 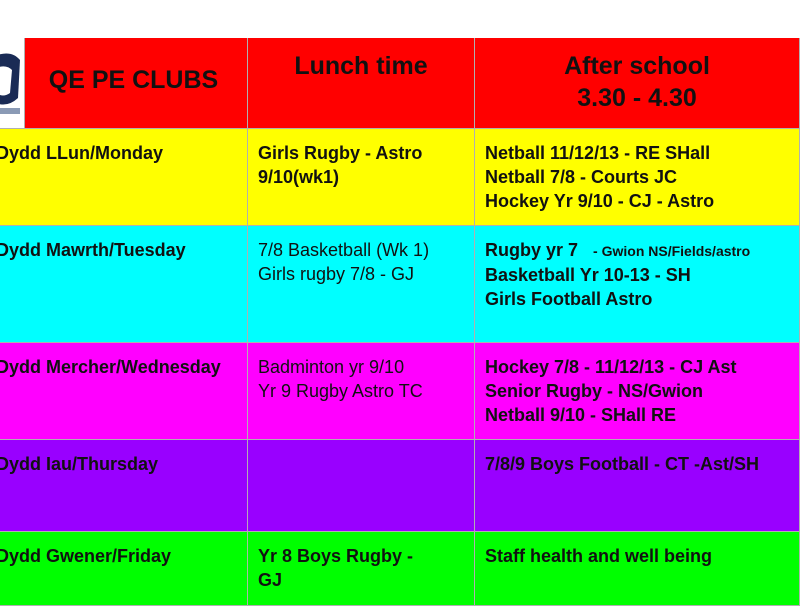 What do you see at coordinates (344, 250) in the screenshot?
I see `lunch-item: 7/8 Basketball (Wk 1)` at bounding box center [344, 250].